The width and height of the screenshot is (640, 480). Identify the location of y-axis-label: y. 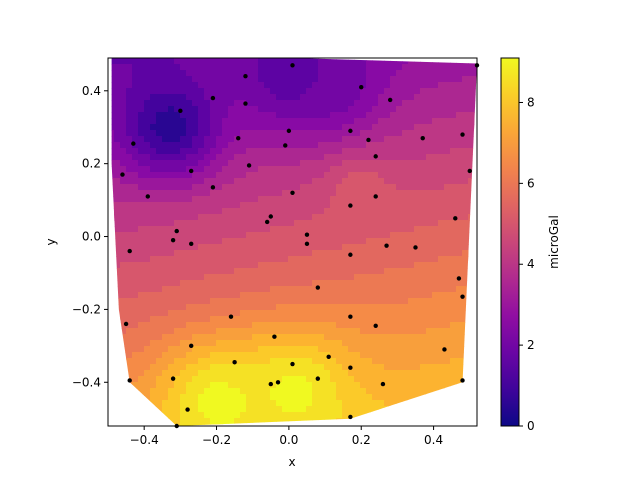
(51, 241).